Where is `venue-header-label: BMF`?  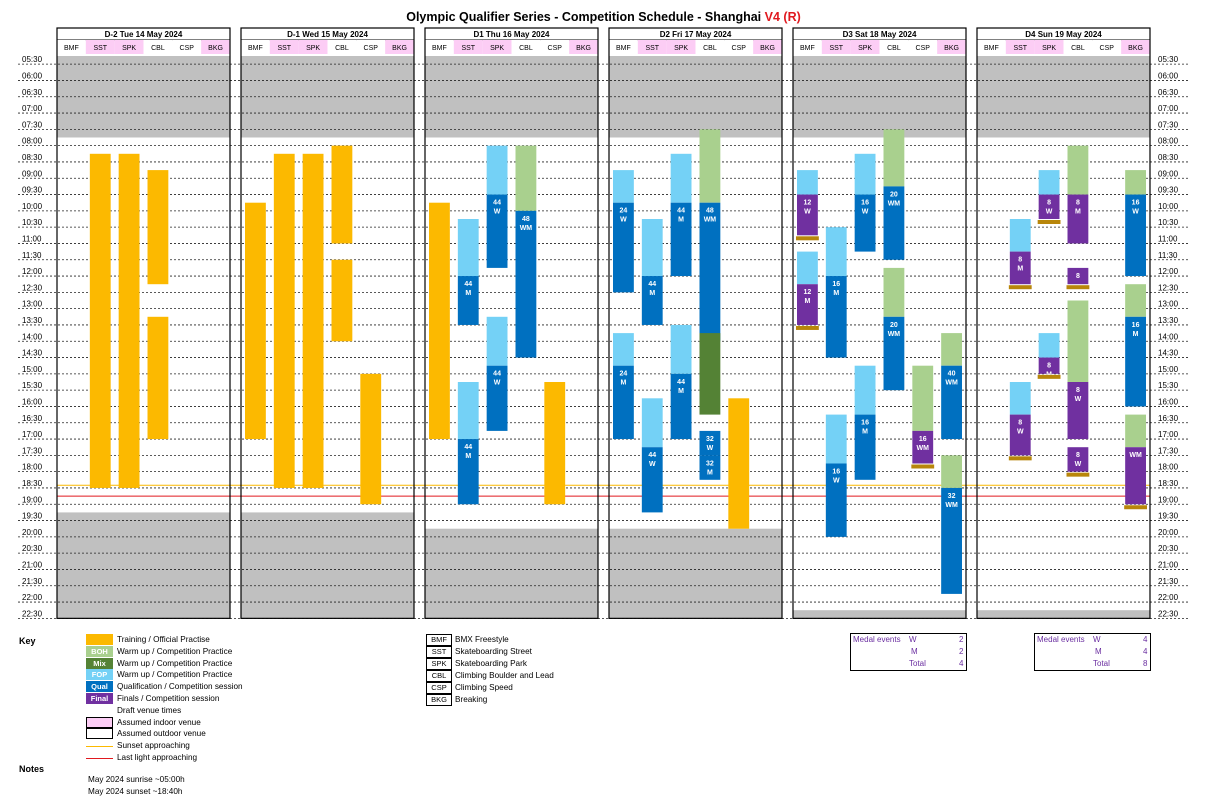
venue-header-label: BMF is located at coordinates (255, 48).